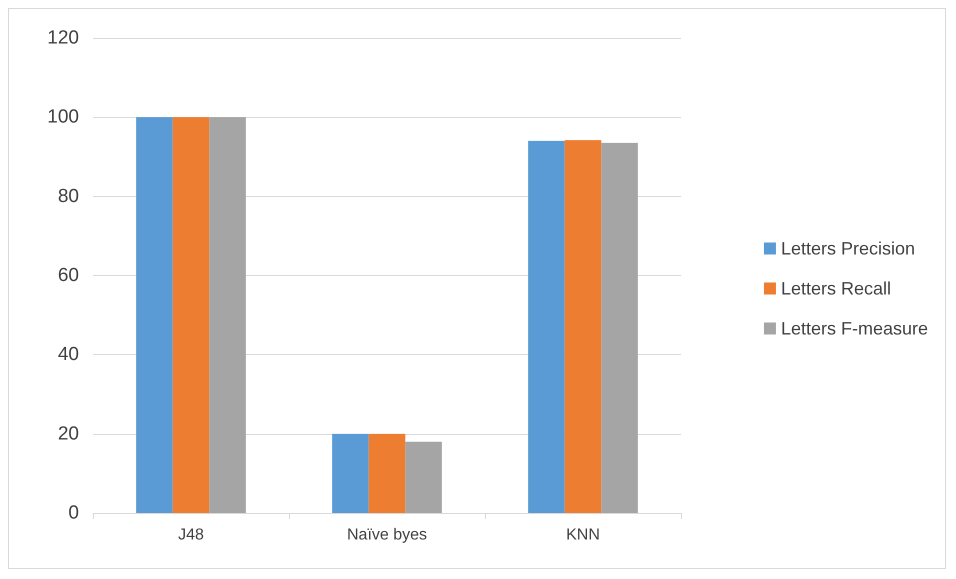 The width and height of the screenshot is (956, 579). I want to click on y-tick-label: 80, so click(68, 196).